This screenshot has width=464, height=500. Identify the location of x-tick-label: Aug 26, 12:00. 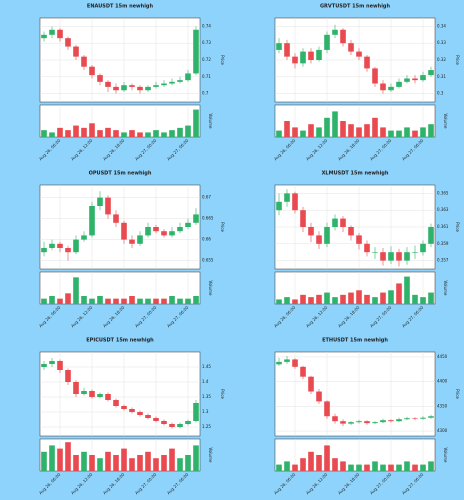
(317, 150).